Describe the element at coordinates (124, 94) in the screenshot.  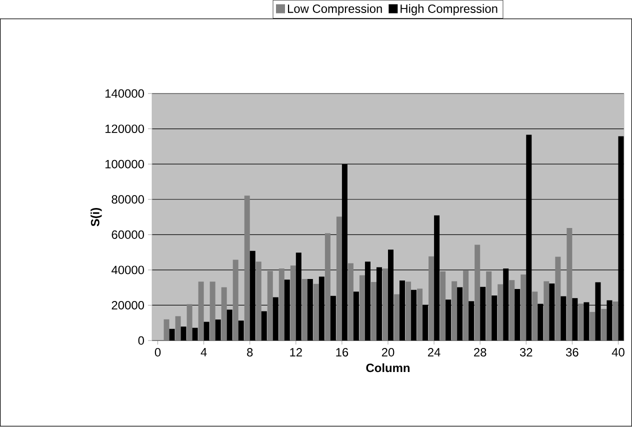
I see `y-tick-label: 140000` at that location.